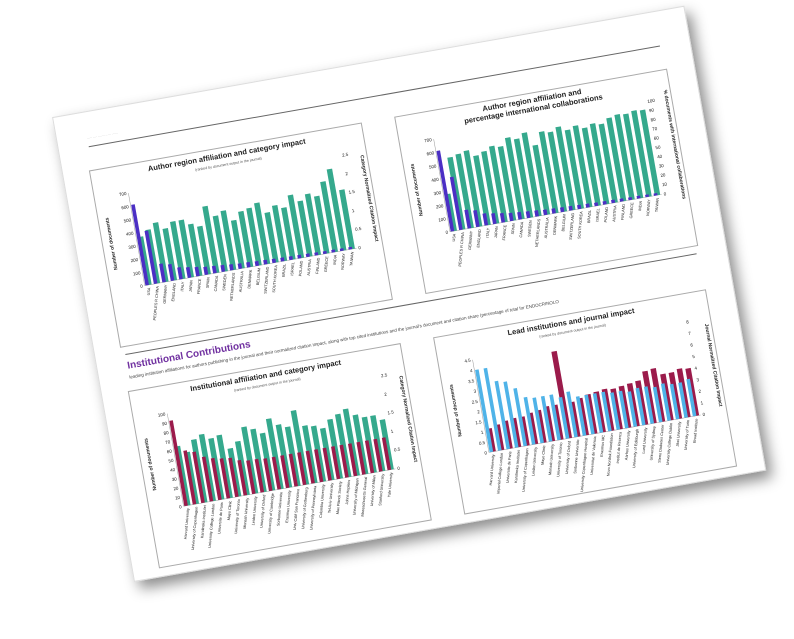  Describe the element at coordinates (171, 461) in the screenshot. I see `y-tick-label: 50` at that location.